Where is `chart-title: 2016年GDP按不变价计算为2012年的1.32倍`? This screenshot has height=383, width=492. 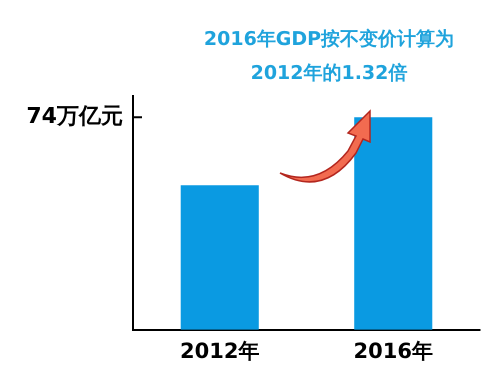 chart-title: 2016年GDP按不变价计算为2012年的1.32倍 is located at coordinates (329, 56).